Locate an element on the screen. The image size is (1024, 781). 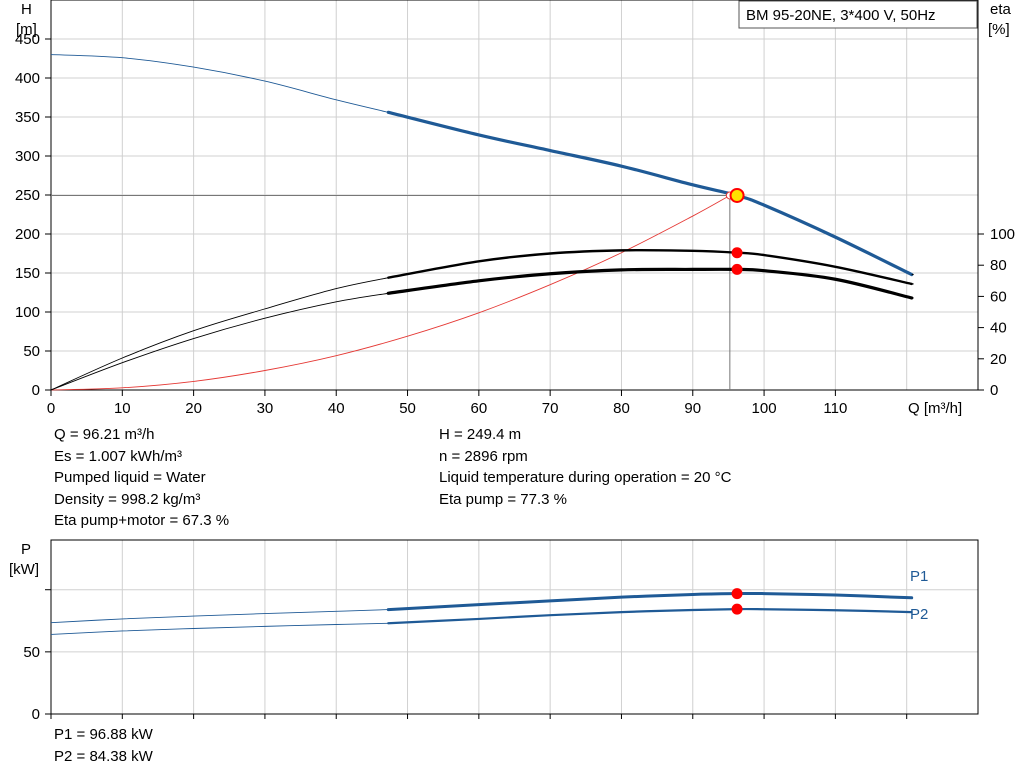
series-label-p1: P1 is located at coordinates (919, 576).